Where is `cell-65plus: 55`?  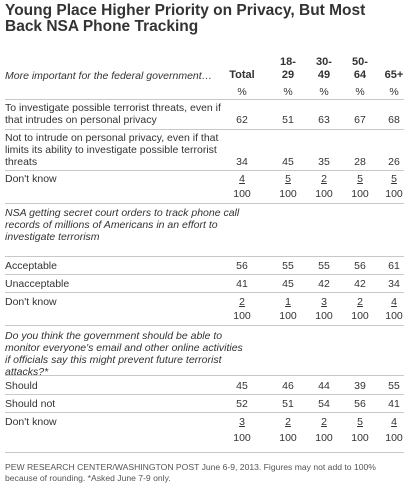
cell-65plus: 55 is located at coordinates (394, 386).